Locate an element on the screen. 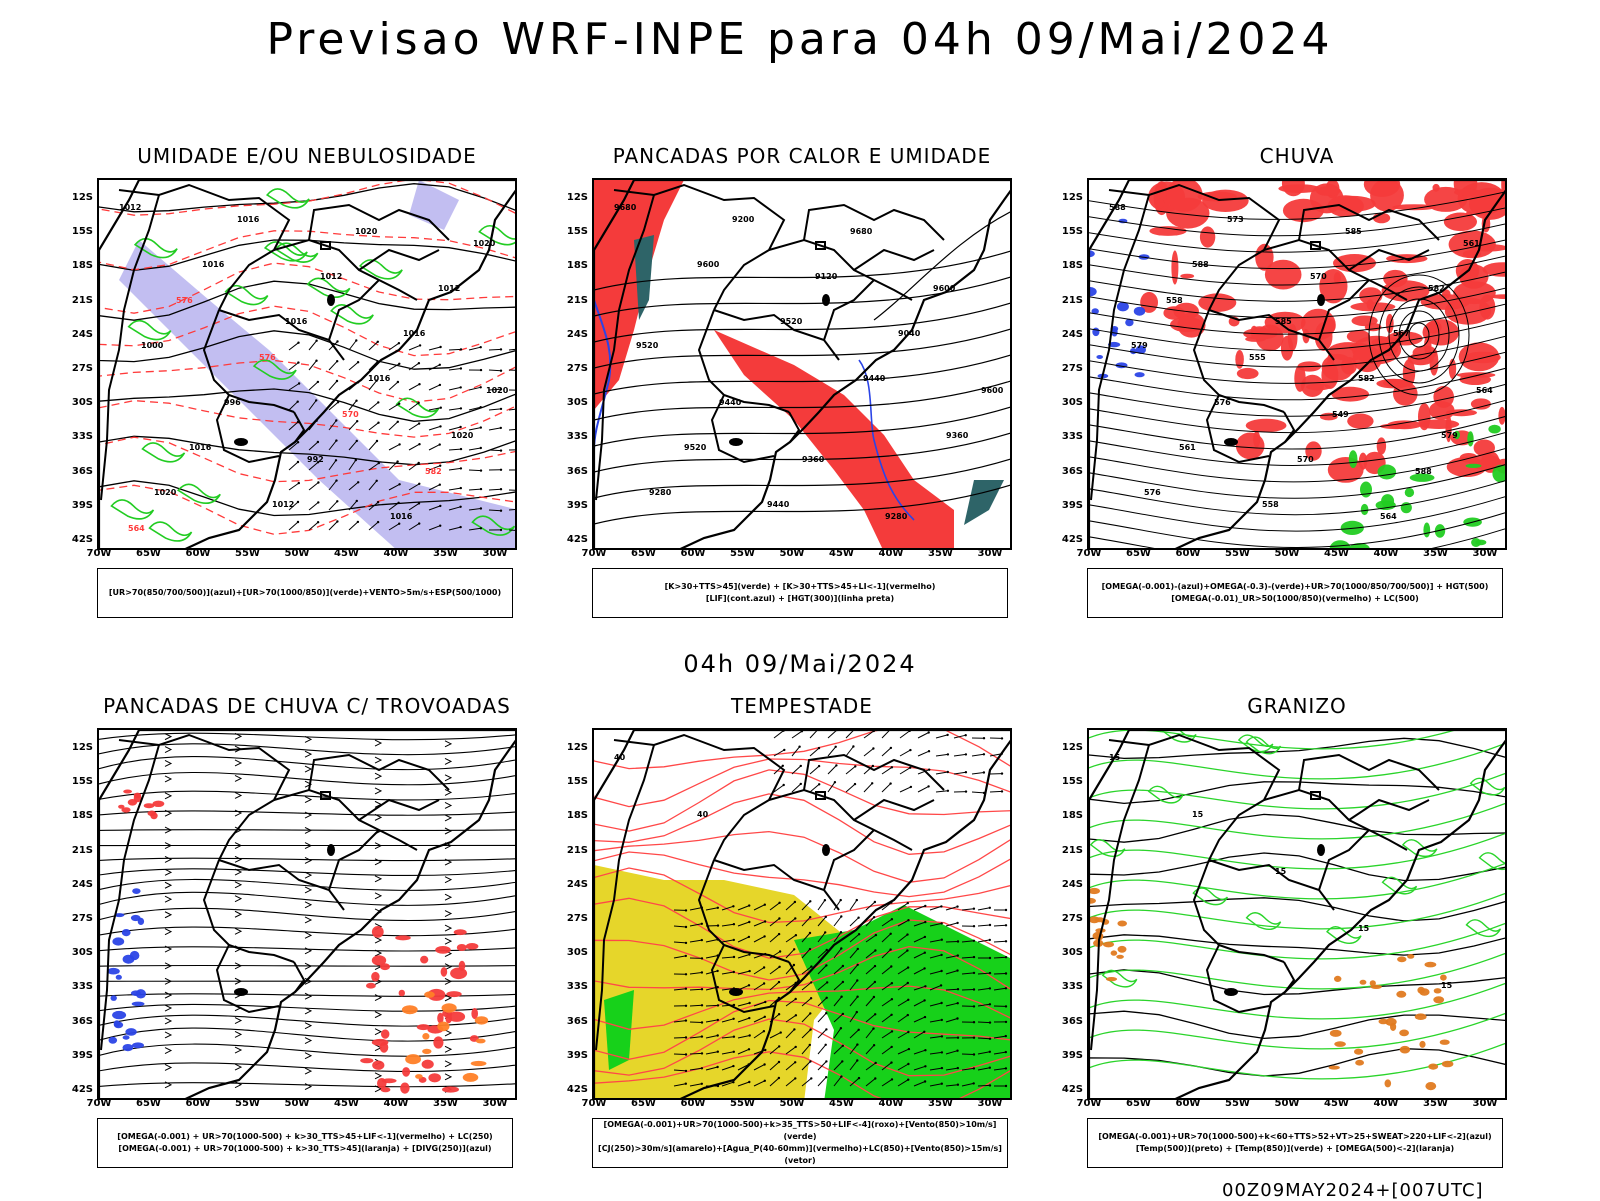 The image size is (1600, 1201). map-frame is located at coordinates (307, 914).